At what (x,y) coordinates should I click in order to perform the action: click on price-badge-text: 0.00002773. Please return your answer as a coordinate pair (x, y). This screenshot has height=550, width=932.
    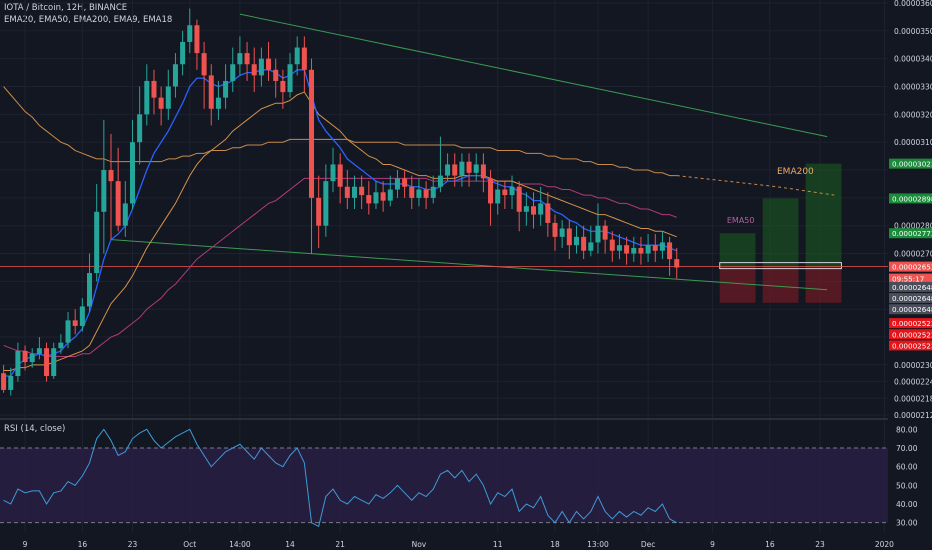
    Looking at the image, I should click on (912, 233).